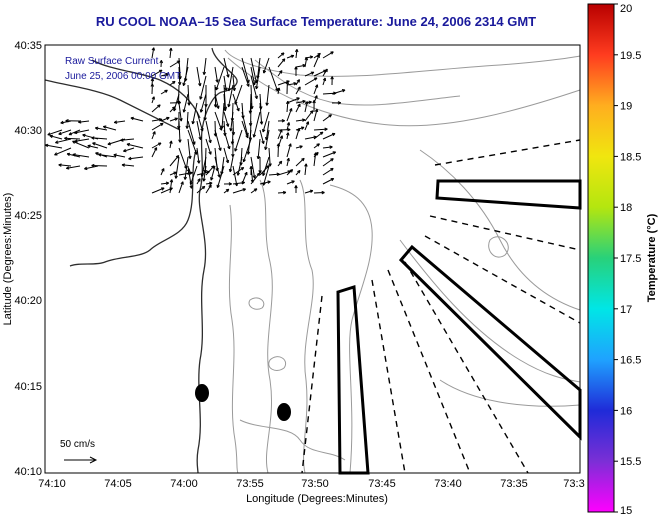  What do you see at coordinates (630, 462) in the screenshot?
I see `colorbar-tick-label: 15.5` at bounding box center [630, 462].